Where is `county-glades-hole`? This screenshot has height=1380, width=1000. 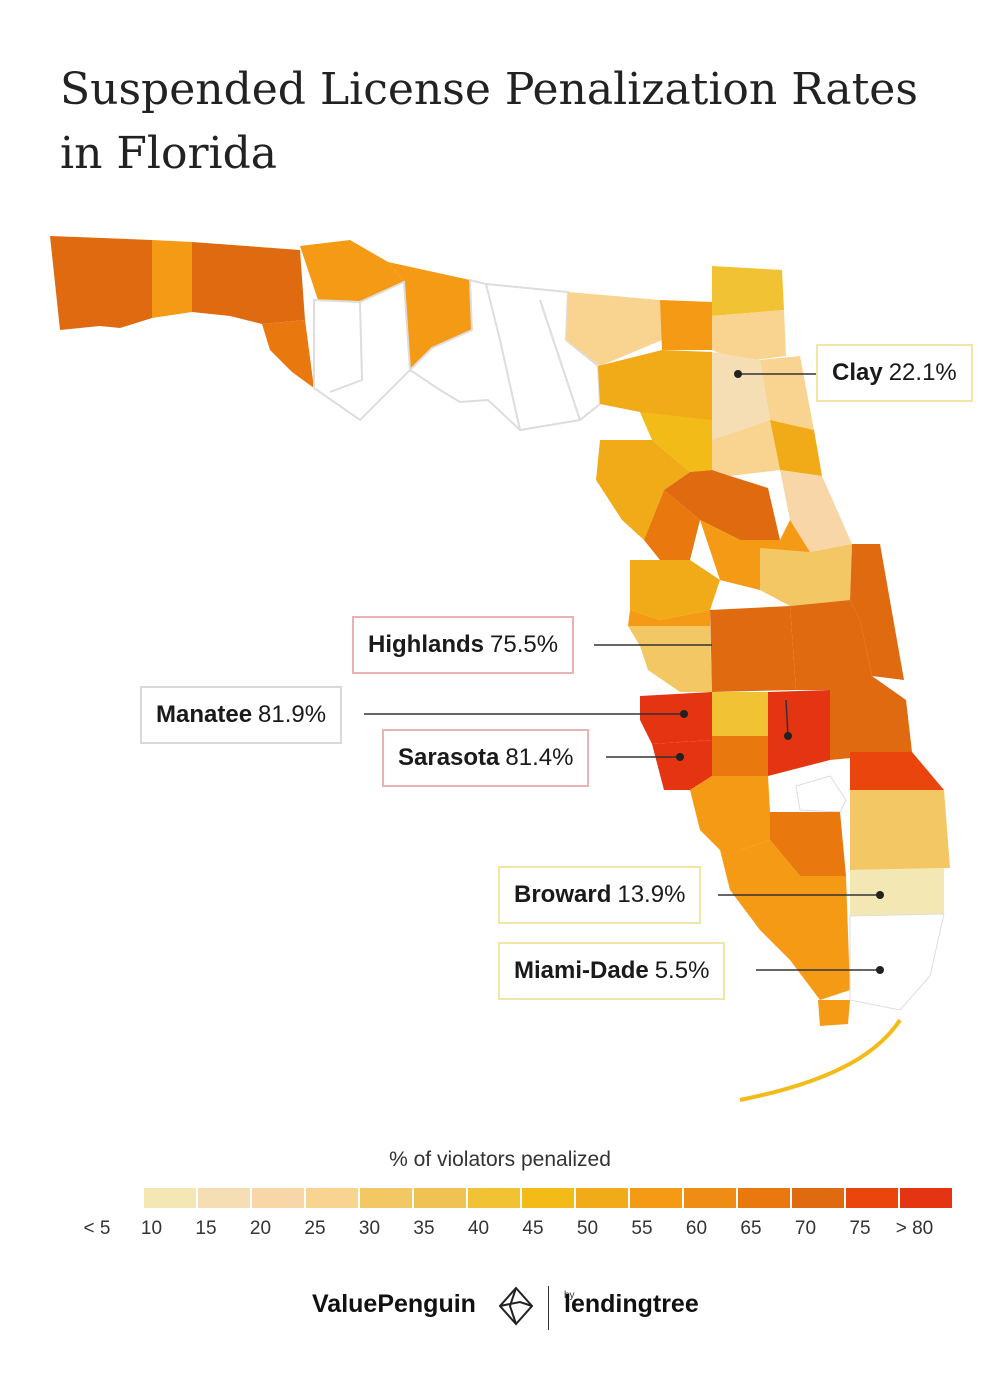 county-glades-hole is located at coordinates (821, 794).